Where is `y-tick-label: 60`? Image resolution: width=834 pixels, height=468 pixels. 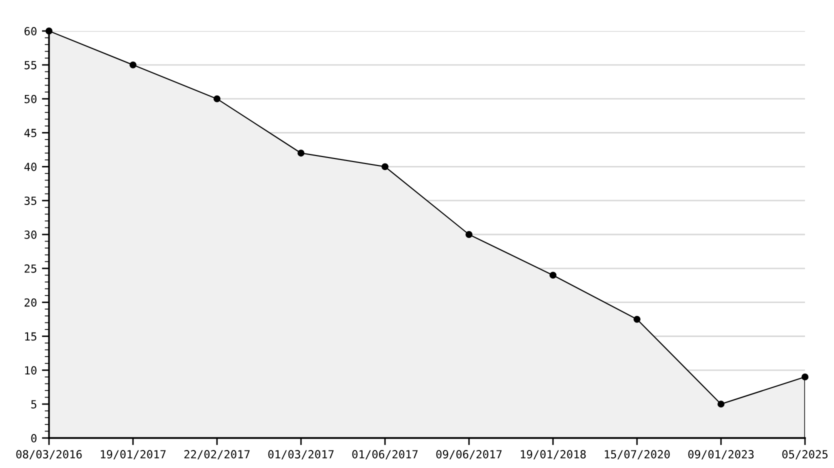
y-tick-label: 60 is located at coordinates (30, 31).